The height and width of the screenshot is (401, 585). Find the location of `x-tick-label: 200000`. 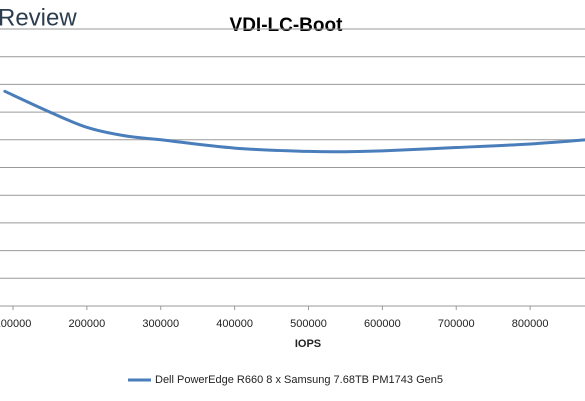

x-tick-label: 200000 is located at coordinates (87, 324).